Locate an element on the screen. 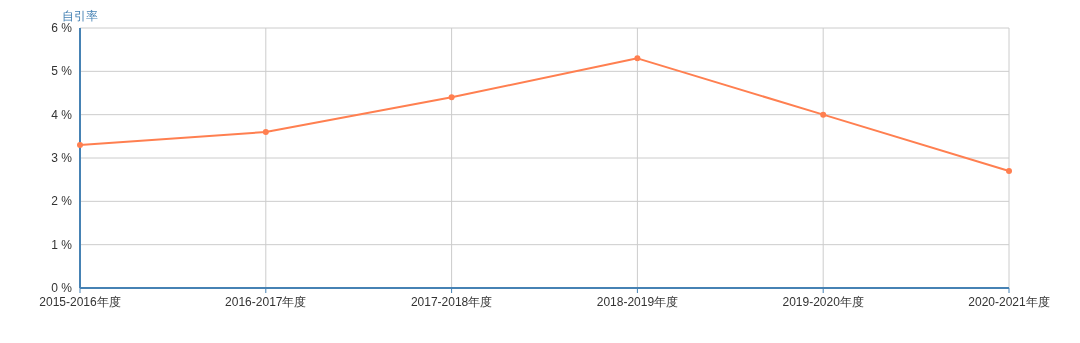 The image size is (1080, 343). x-tick-label: 2020-2021年度 is located at coordinates (1009, 302).